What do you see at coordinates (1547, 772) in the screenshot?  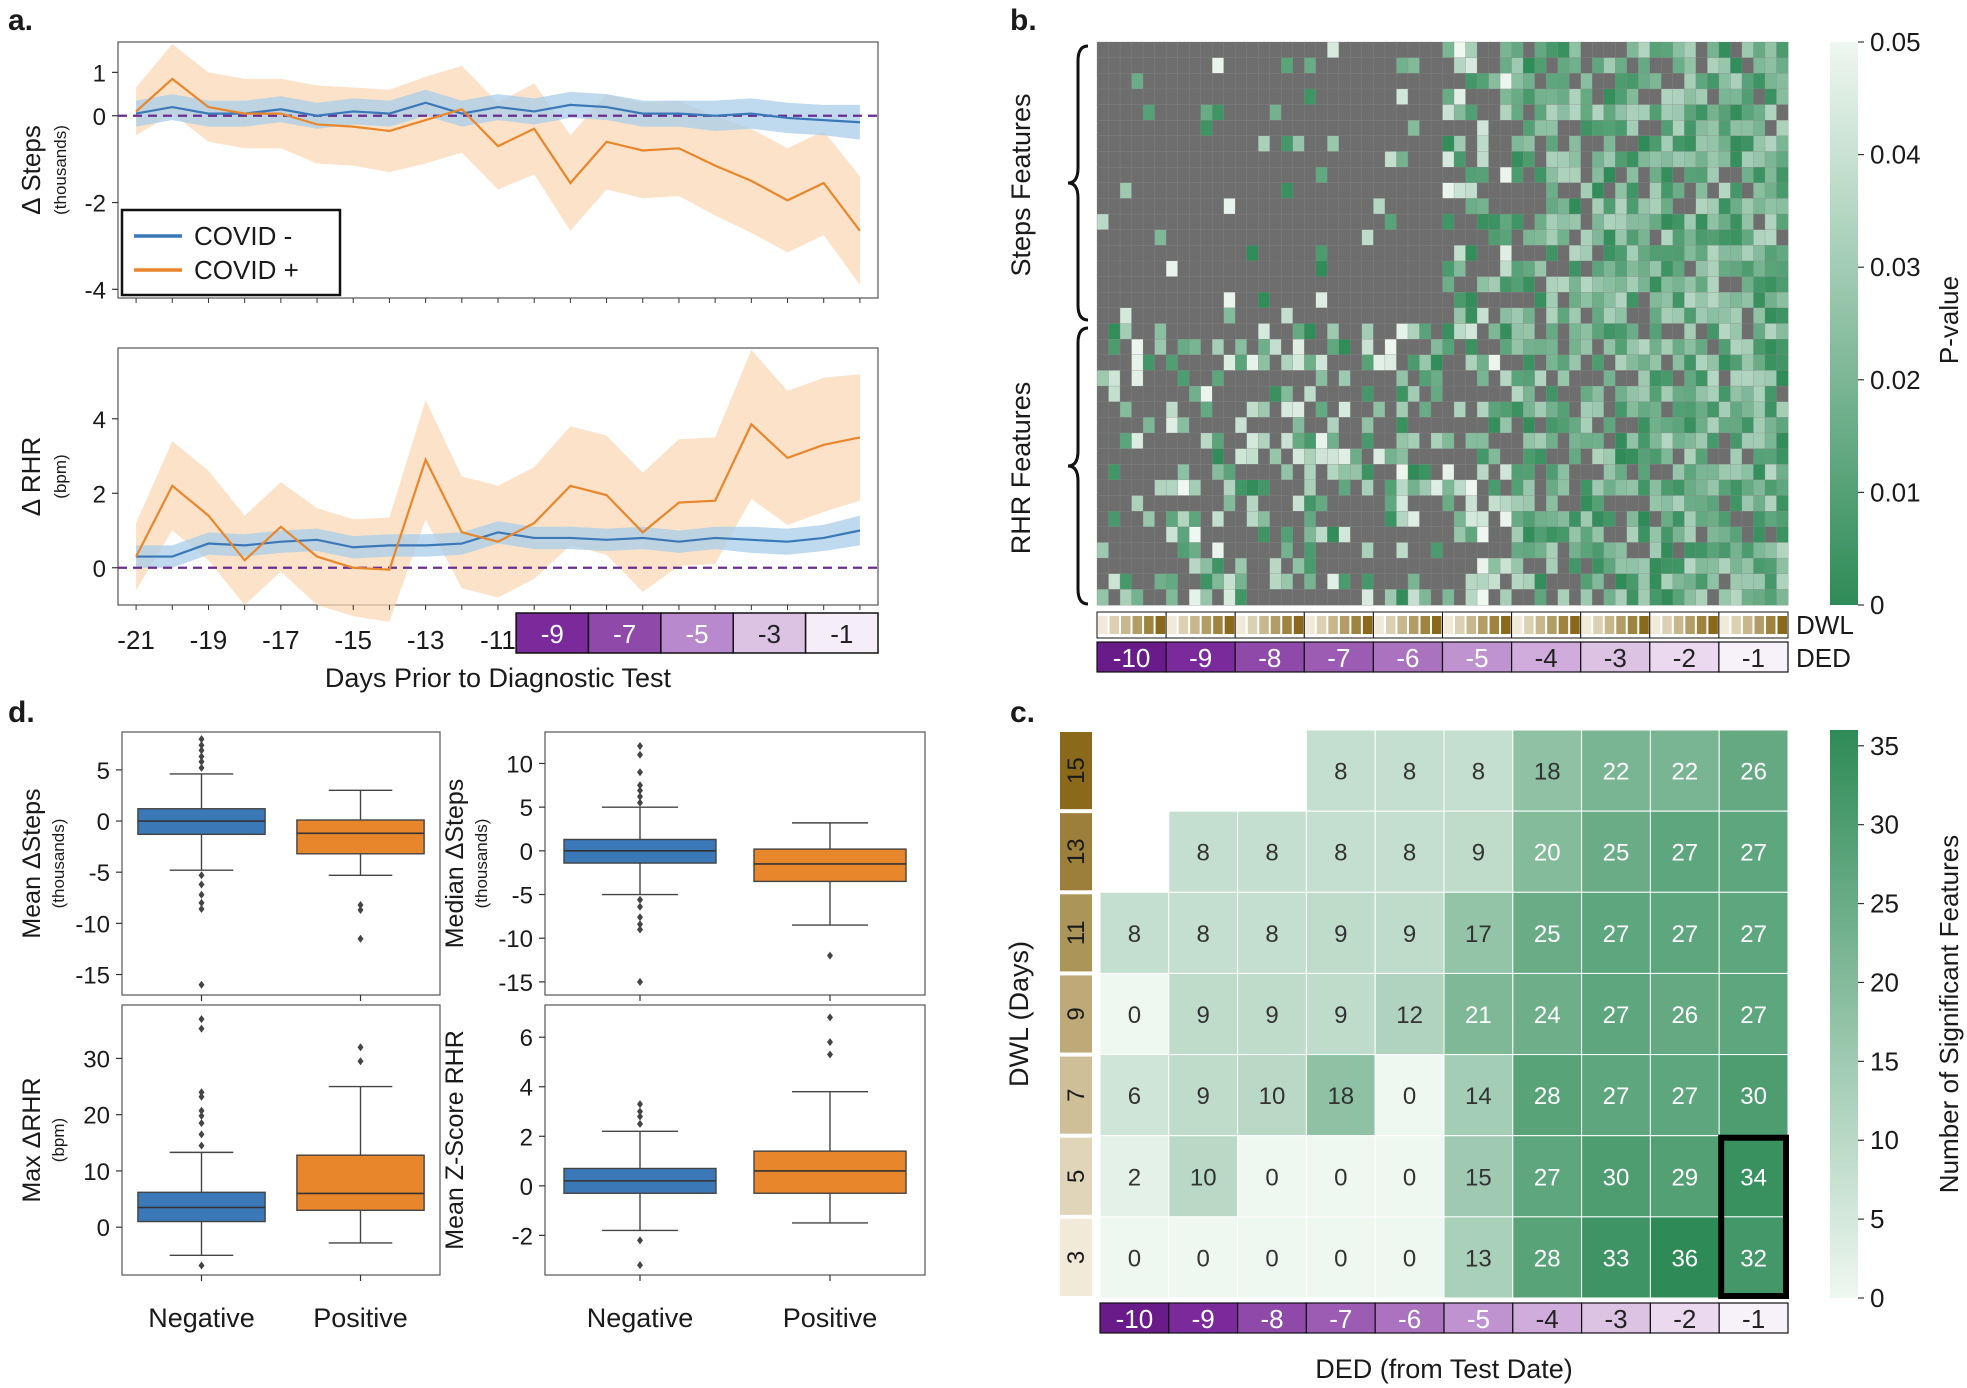 I see `count-cell-label: 18` at bounding box center [1547, 772].